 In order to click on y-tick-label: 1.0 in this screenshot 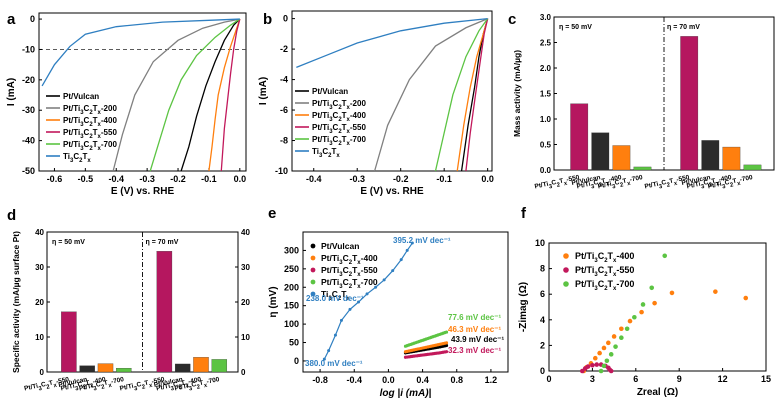, I will do `click(546, 119)`.